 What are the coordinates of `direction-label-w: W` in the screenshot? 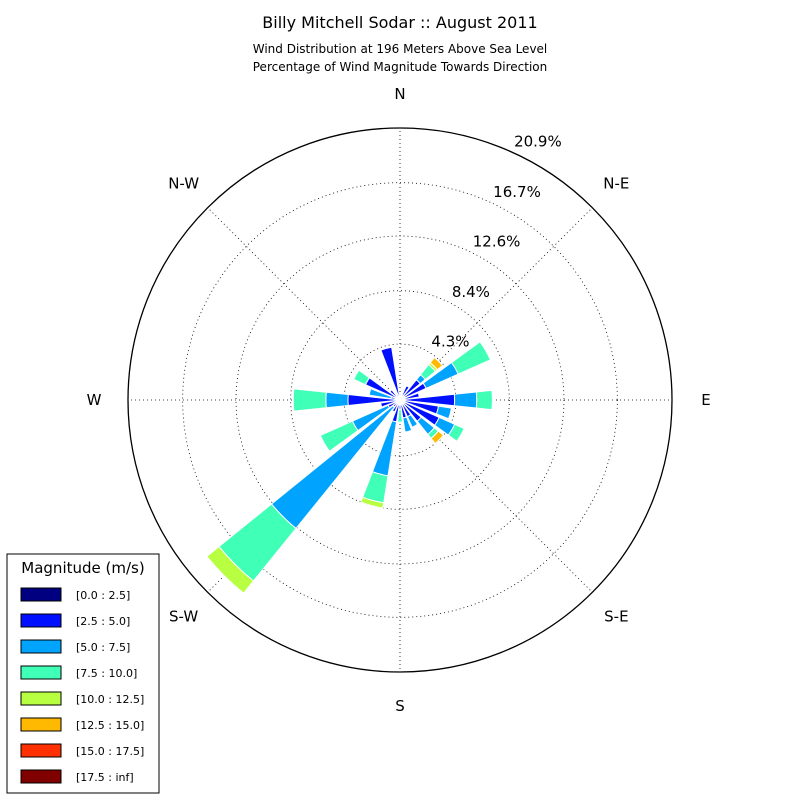 It's located at (94, 400).